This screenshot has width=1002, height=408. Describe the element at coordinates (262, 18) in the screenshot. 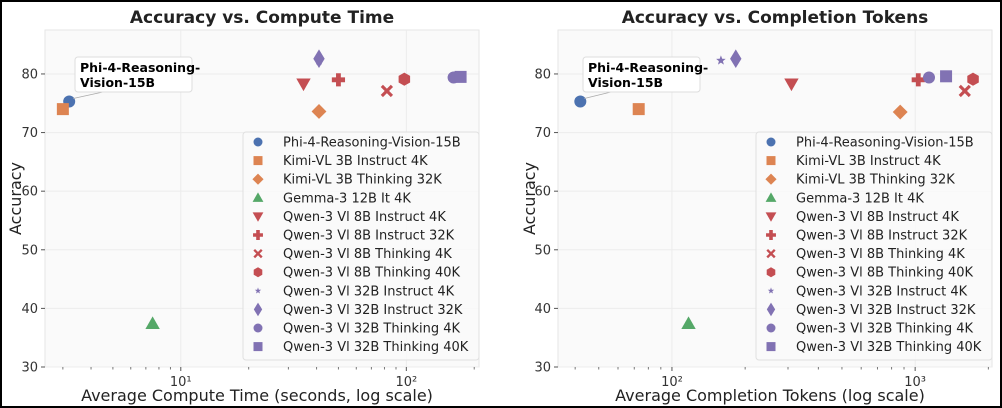

I see `chart-title: Accuracy vs. Compute Time` at that location.